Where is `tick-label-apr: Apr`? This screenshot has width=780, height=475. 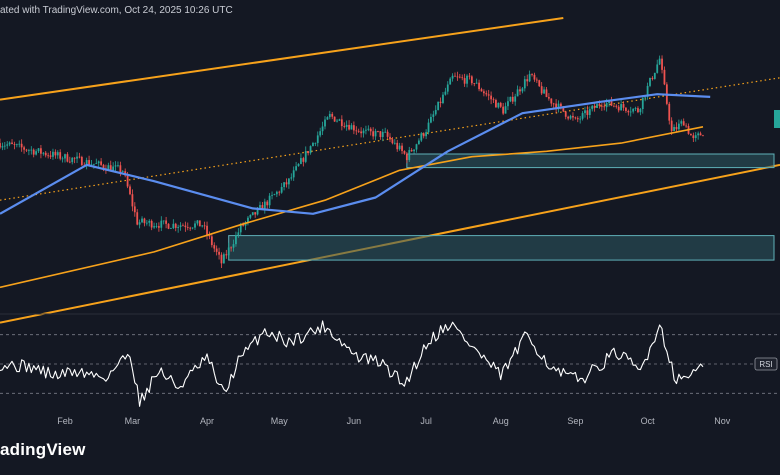 tick-label-apr: Apr is located at coordinates (207, 421).